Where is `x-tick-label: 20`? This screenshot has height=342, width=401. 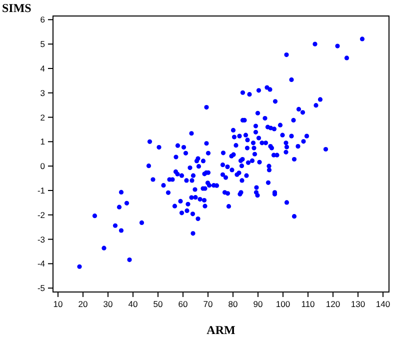
x-tick-label: 20 is located at coordinates (83, 304).